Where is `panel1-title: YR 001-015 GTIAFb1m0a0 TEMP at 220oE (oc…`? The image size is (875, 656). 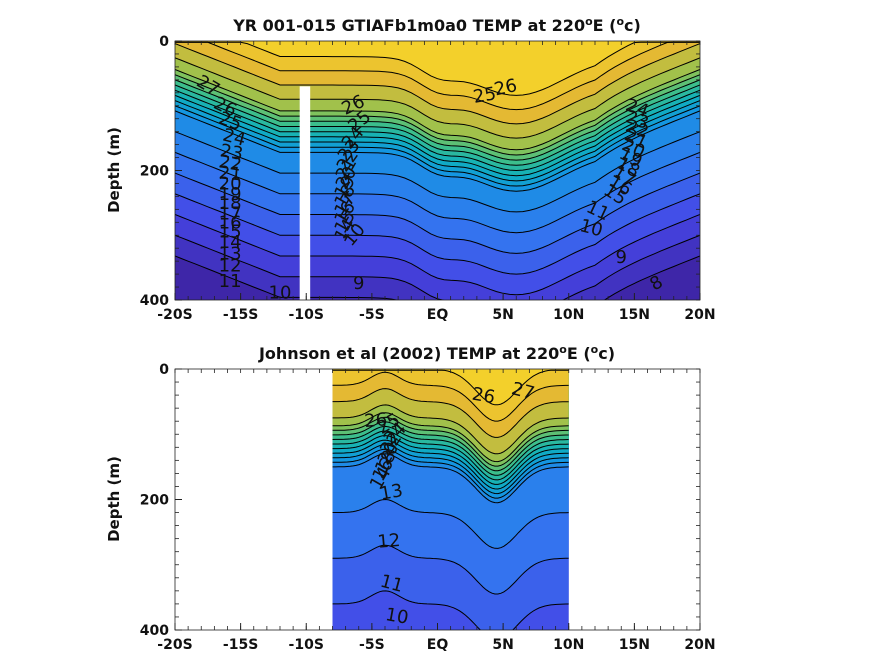
panel1-title: YR 001-015 GTIAFb1m0a0 TEMP at 220oE (oc… is located at coordinates (436, 25).